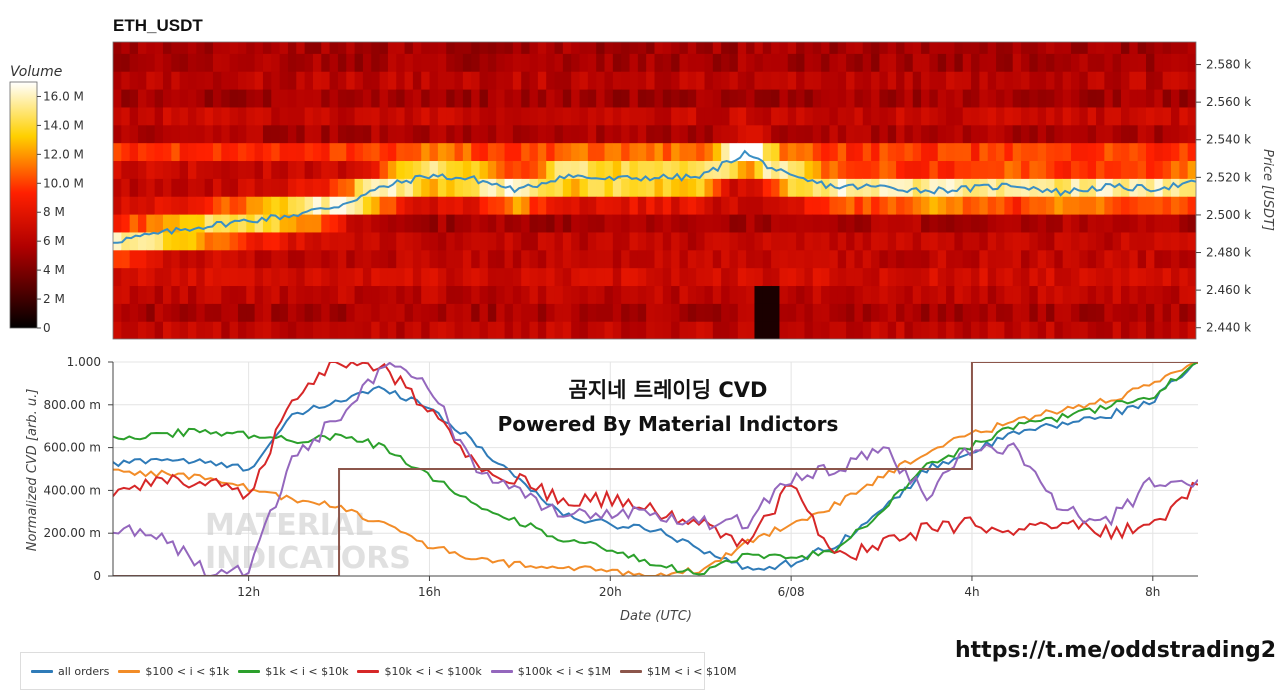 This screenshot has height=692, width=1280. I want to click on legend-item-1k-10k: $1k < i < $10k, so click(293, 671).